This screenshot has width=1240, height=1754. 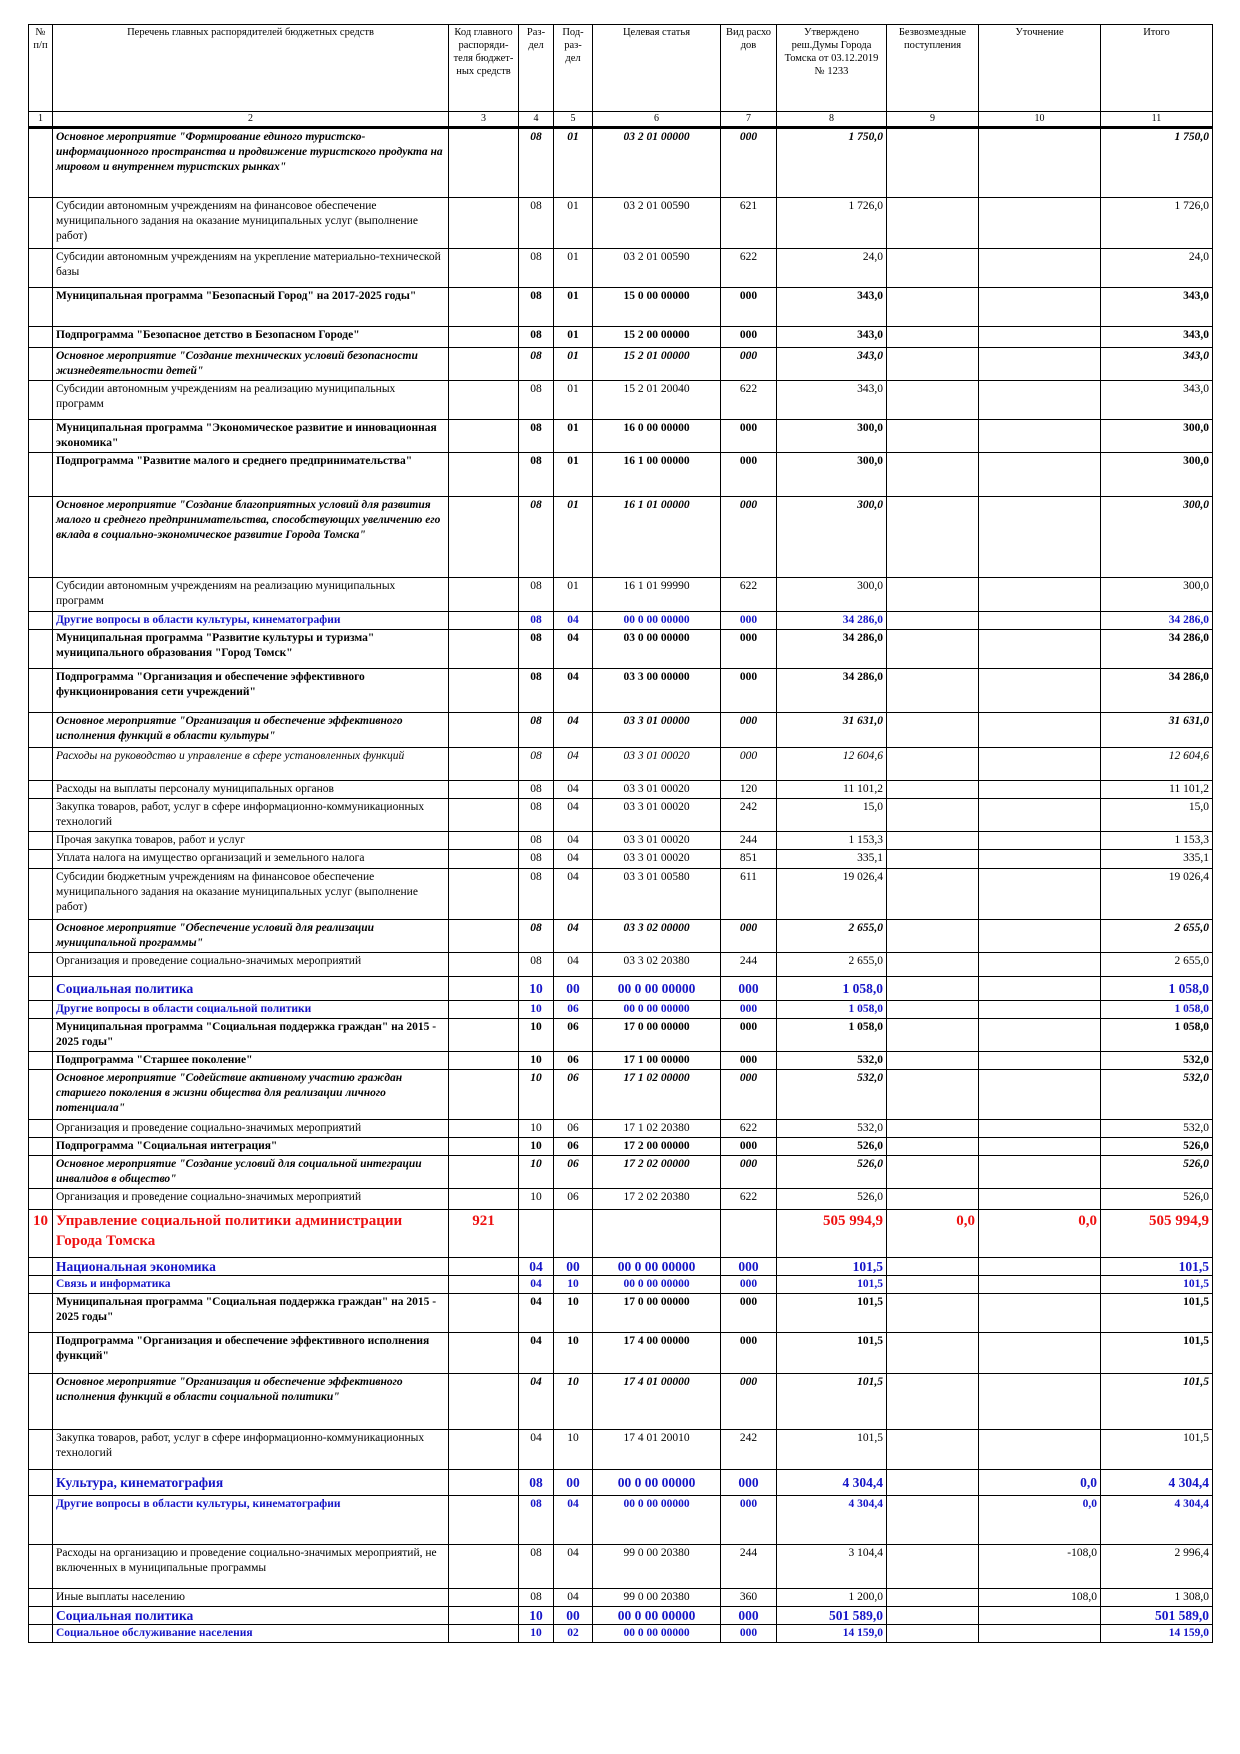 What do you see at coordinates (250, 1633) in the screenshot?
I see `table-cell: Социальное обслуживание населения` at bounding box center [250, 1633].